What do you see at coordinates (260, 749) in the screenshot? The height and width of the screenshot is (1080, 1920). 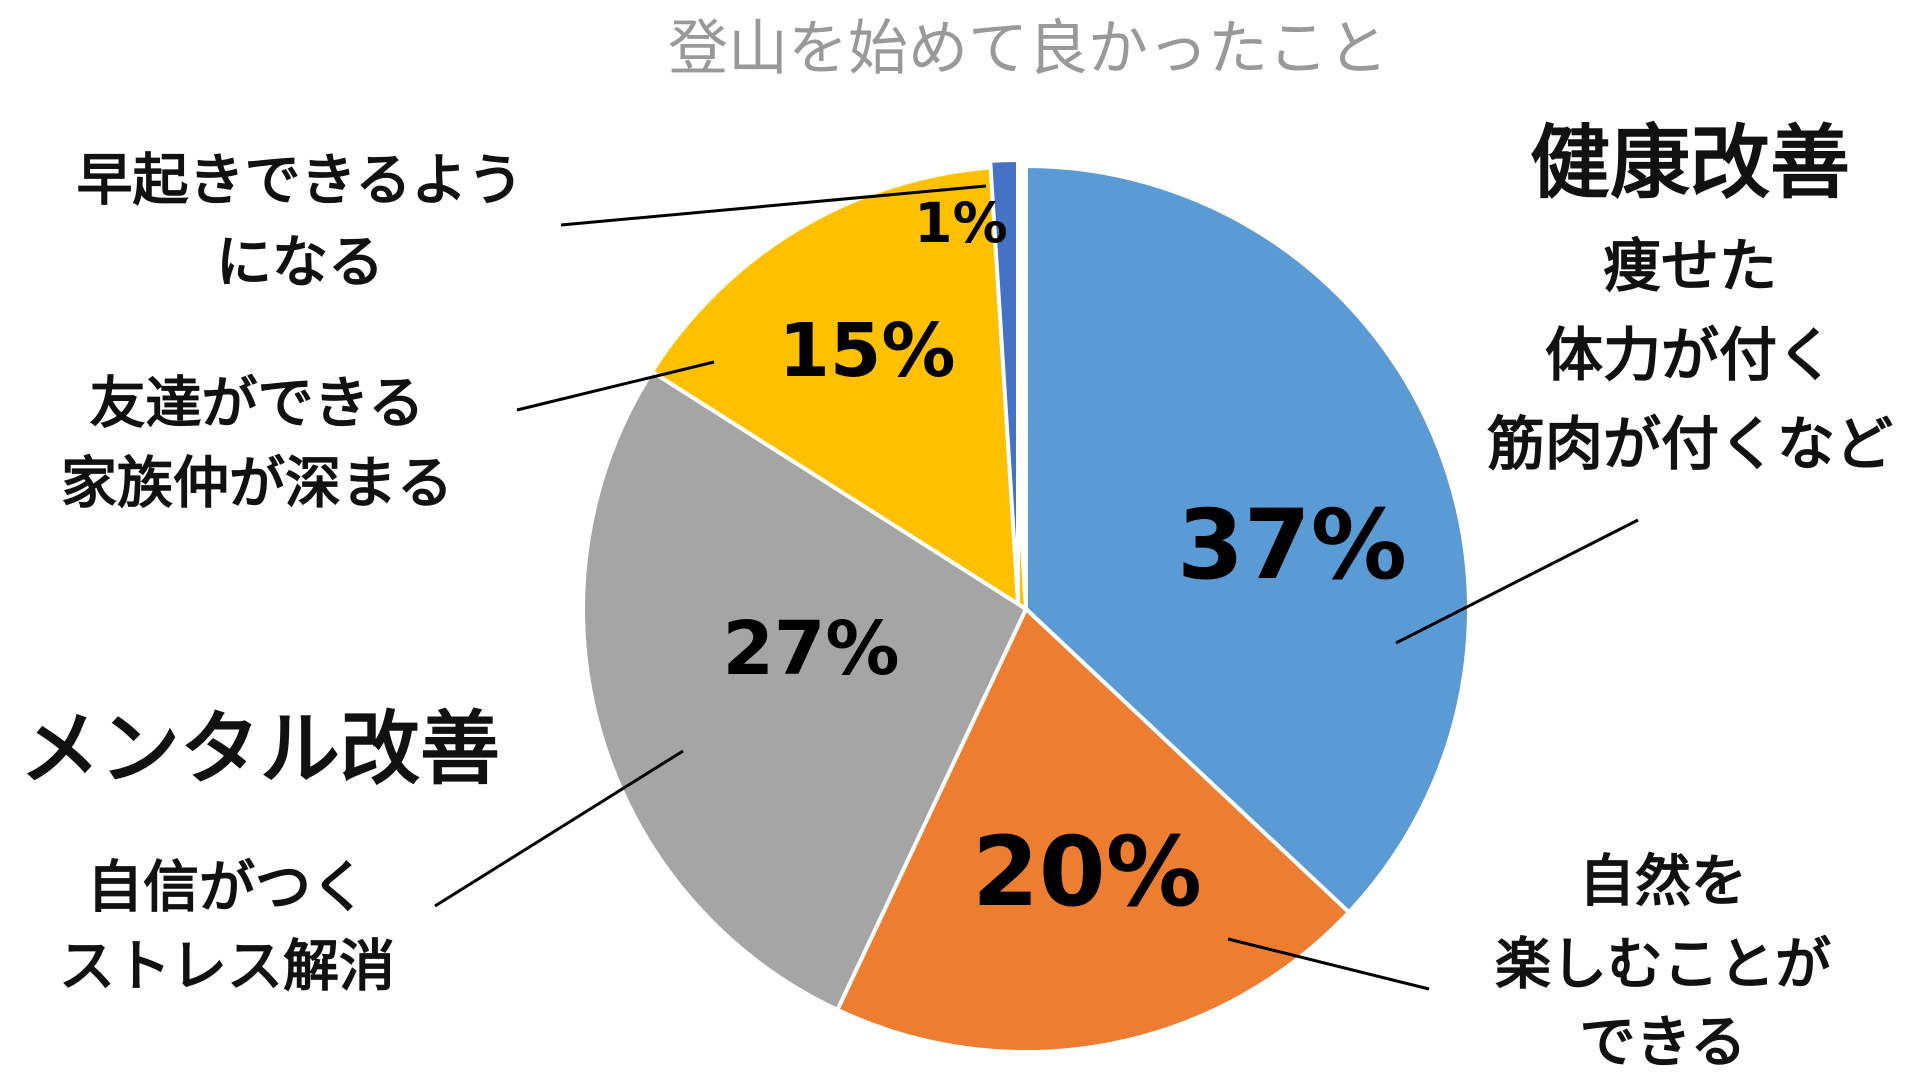 I see `annotation-heading: メンタル改善` at bounding box center [260, 749].